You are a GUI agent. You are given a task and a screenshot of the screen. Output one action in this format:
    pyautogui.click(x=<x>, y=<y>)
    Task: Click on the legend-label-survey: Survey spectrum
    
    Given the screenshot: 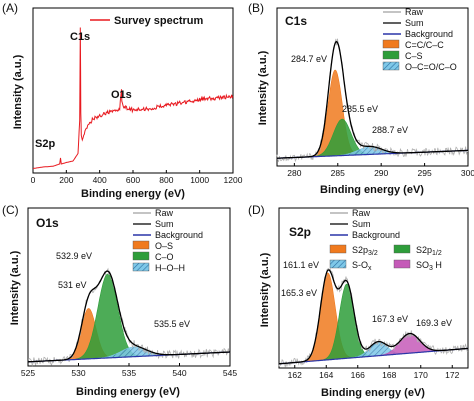 What is the action you would take?
    pyautogui.click(x=158, y=21)
    